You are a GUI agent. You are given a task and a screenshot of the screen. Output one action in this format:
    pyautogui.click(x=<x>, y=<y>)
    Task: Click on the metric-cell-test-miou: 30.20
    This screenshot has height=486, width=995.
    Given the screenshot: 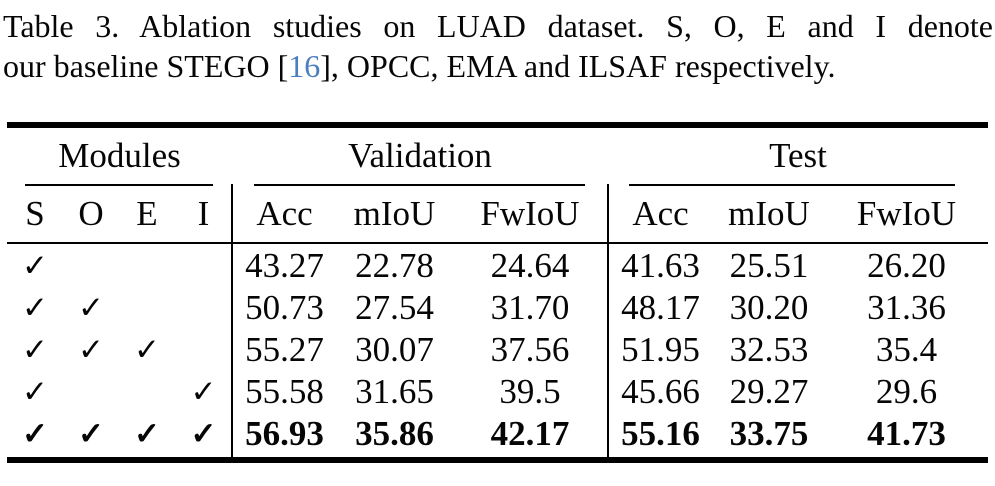 What is the action you would take?
    pyautogui.click(x=769, y=307)
    